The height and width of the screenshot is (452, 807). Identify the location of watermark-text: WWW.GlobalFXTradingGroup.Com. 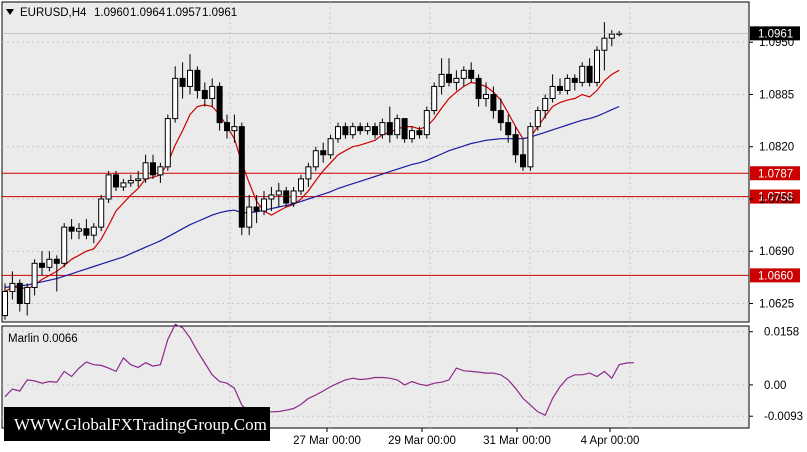
(140, 424).